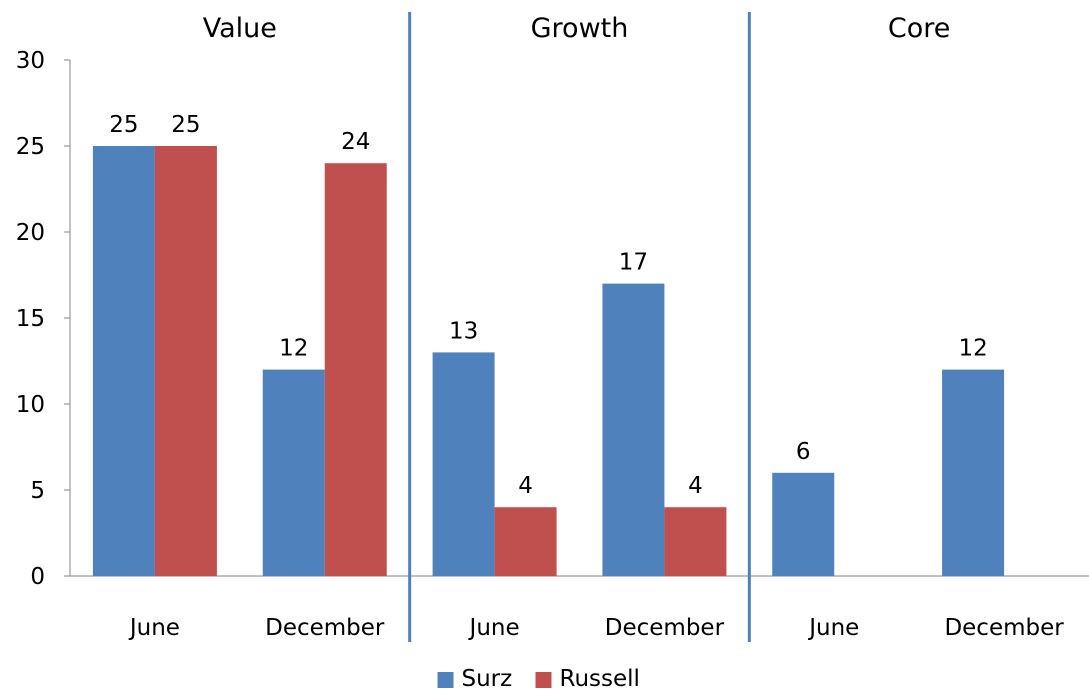  I want to click on data-label: 24, so click(355, 142).